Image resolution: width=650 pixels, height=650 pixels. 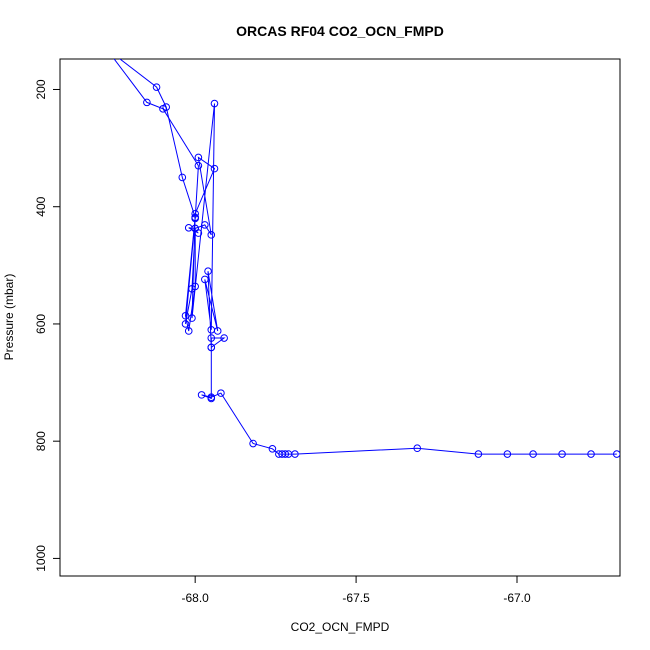 I want to click on y-axis-label: Pressure (mbar), so click(x=9, y=317).